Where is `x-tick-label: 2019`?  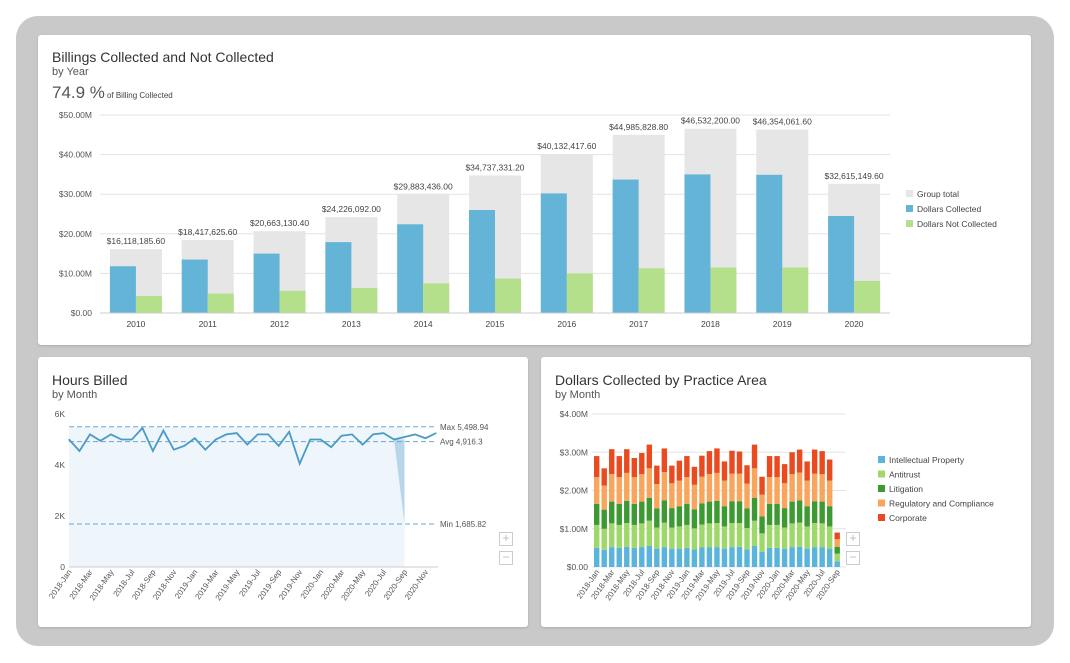 x-tick-label: 2019 is located at coordinates (782, 324).